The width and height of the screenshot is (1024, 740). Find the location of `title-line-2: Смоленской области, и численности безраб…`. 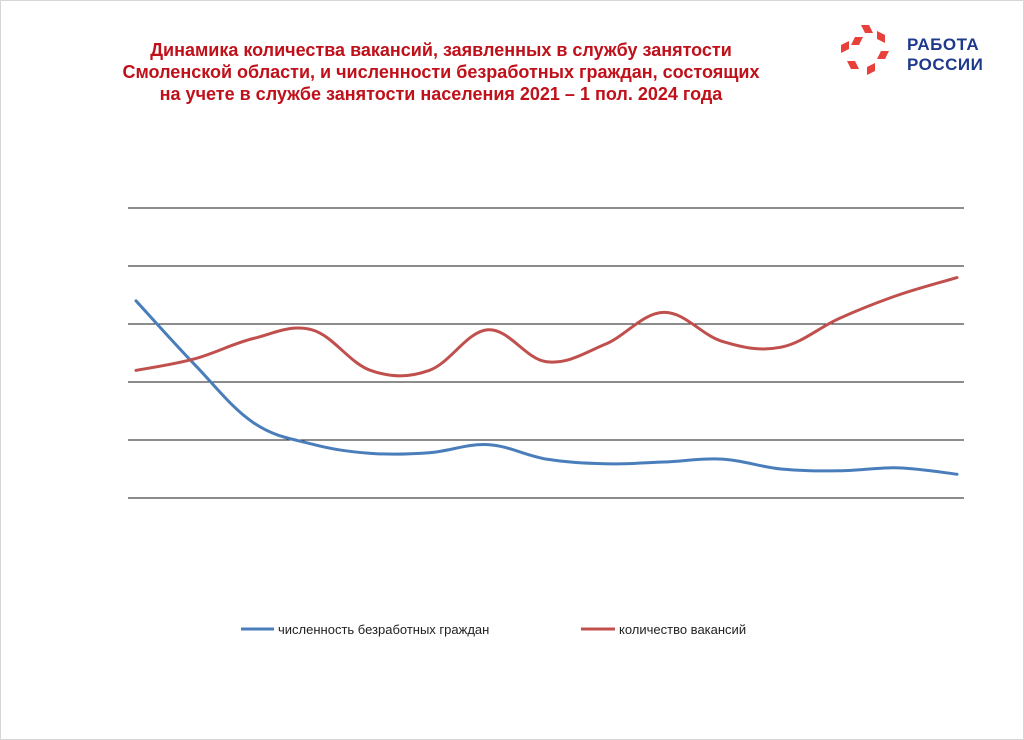

title-line-2: Смоленской области, и численности безраб… is located at coordinates (441, 72).